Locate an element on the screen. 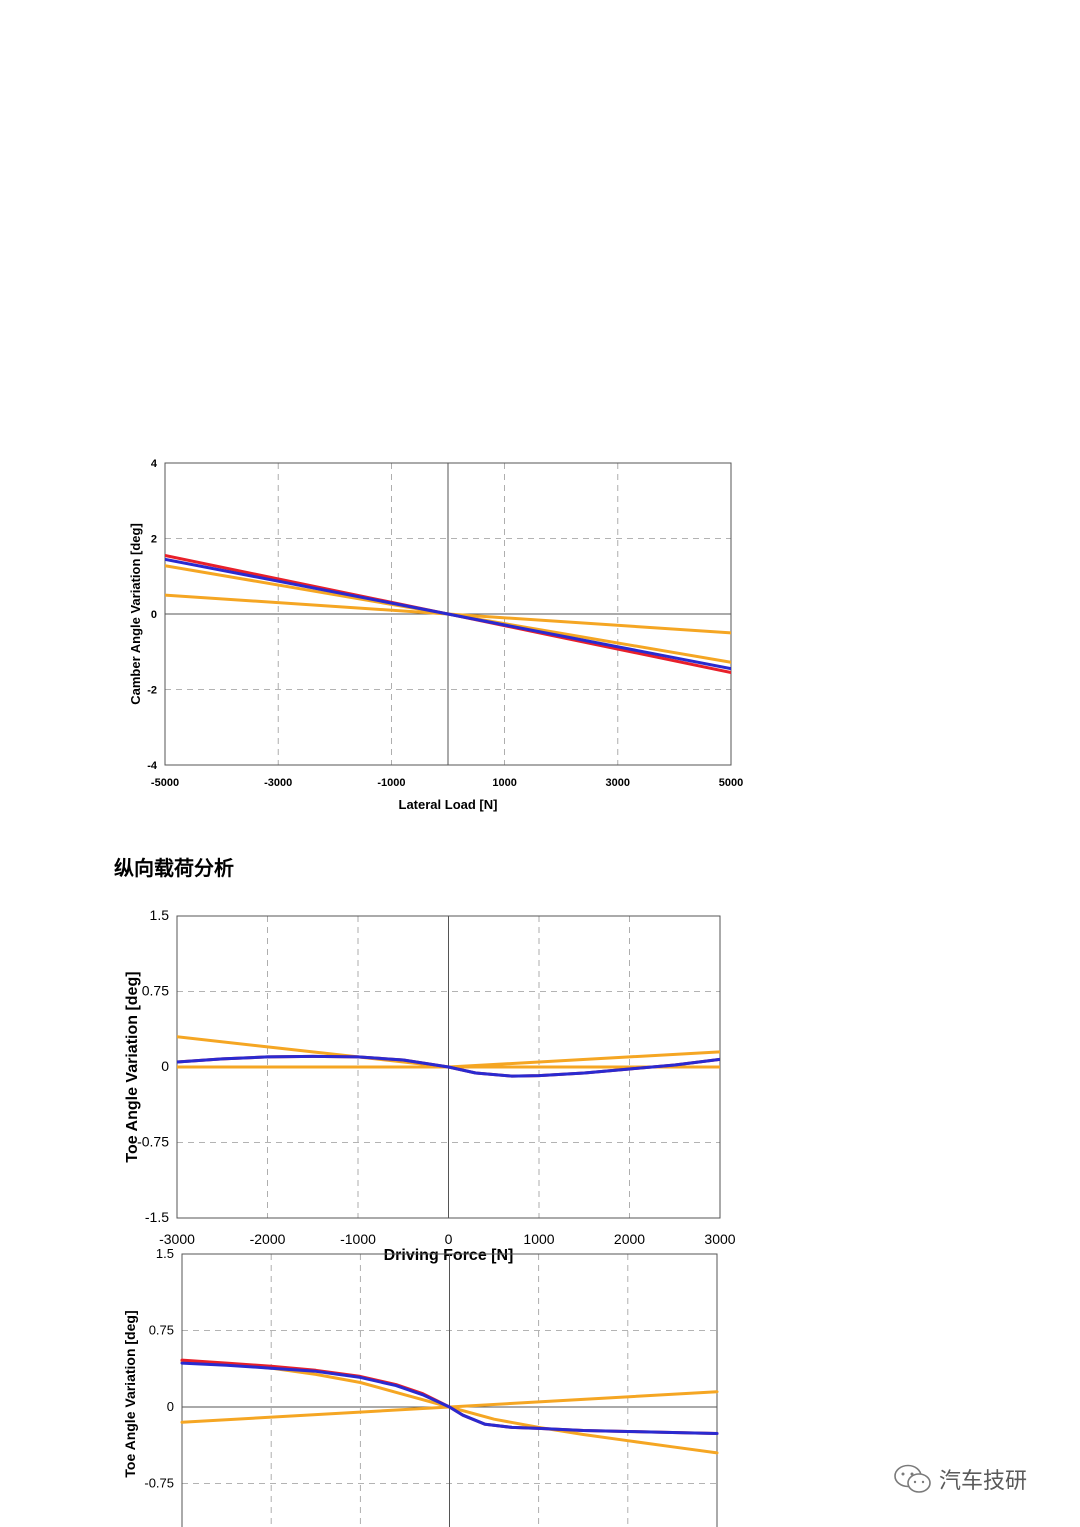 This screenshot has width=1080, height=1527. x-axis-label: Driving Force [N] is located at coordinates (449, 1255).